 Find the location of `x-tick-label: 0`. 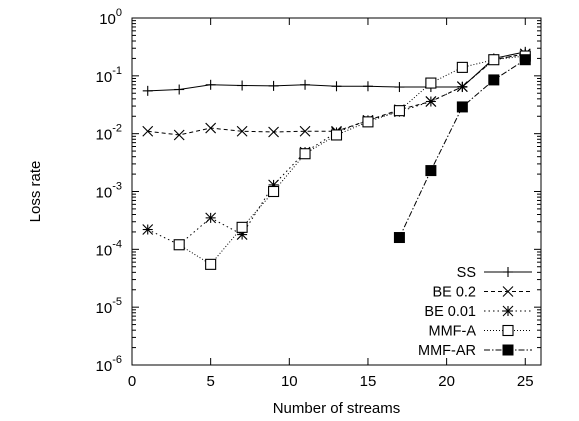

x-tick-label: 0 is located at coordinates (132, 381).